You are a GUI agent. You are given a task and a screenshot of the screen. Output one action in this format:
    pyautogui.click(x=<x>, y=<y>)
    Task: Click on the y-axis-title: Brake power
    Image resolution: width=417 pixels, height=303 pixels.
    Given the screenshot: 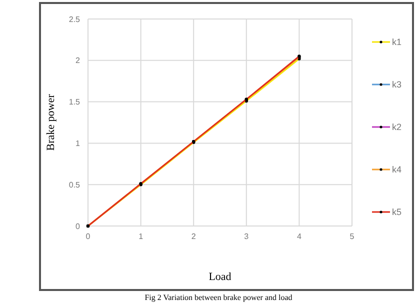 What is the action you would take?
    pyautogui.click(x=51, y=122)
    